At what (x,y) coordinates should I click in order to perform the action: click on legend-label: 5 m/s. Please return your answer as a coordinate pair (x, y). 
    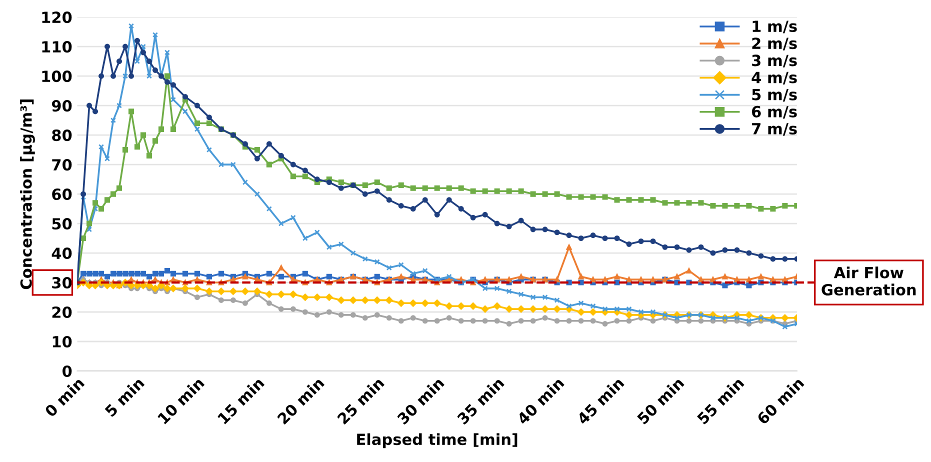
    Looking at the image, I should click on (774, 95).